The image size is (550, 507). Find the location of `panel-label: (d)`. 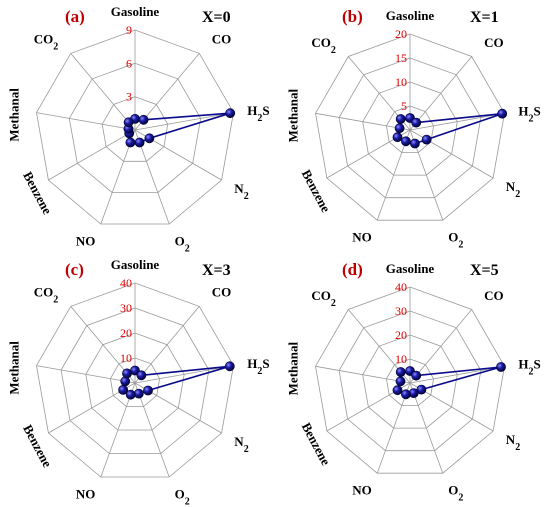

panel-label: (d) is located at coordinates (352, 269).